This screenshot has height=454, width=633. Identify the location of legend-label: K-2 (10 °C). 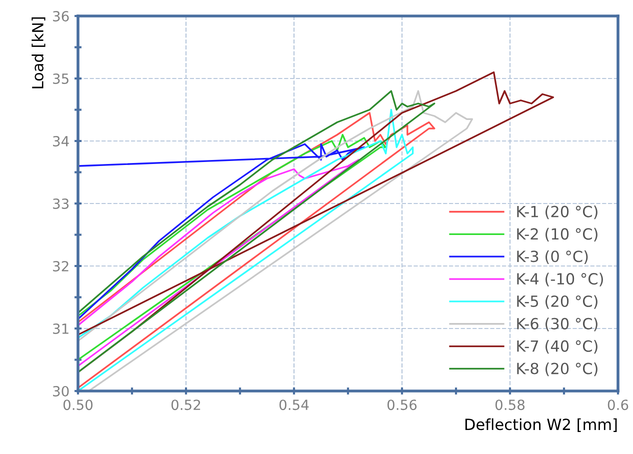
(557, 235).